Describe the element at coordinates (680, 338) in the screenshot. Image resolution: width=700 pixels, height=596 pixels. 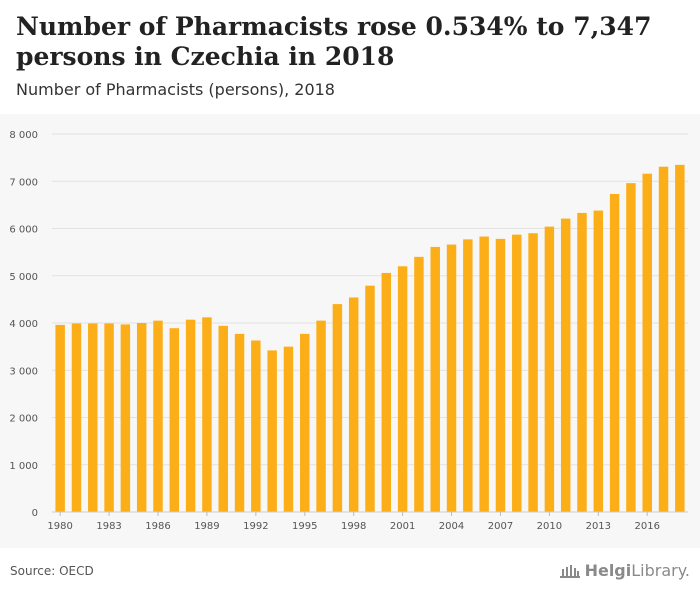
I see `bar-2018` at that location.